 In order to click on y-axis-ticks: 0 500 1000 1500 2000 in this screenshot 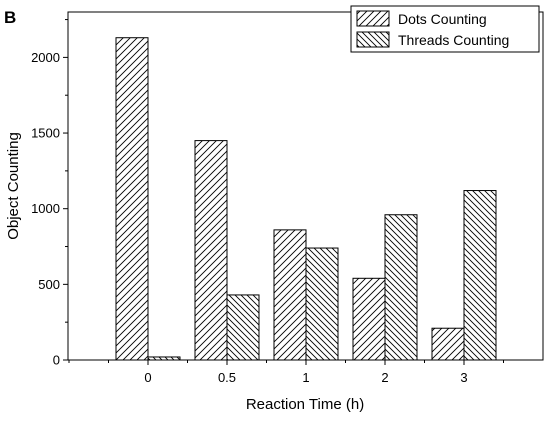, I will do `click(49, 193)`.